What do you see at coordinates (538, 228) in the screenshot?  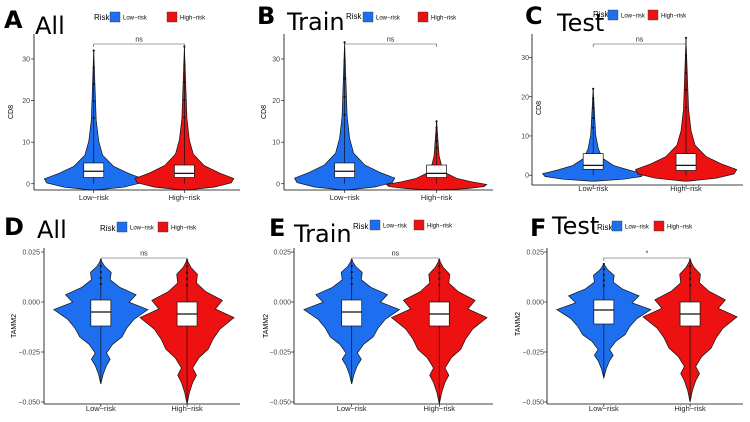 I see `panel-letter: F` at bounding box center [538, 228].